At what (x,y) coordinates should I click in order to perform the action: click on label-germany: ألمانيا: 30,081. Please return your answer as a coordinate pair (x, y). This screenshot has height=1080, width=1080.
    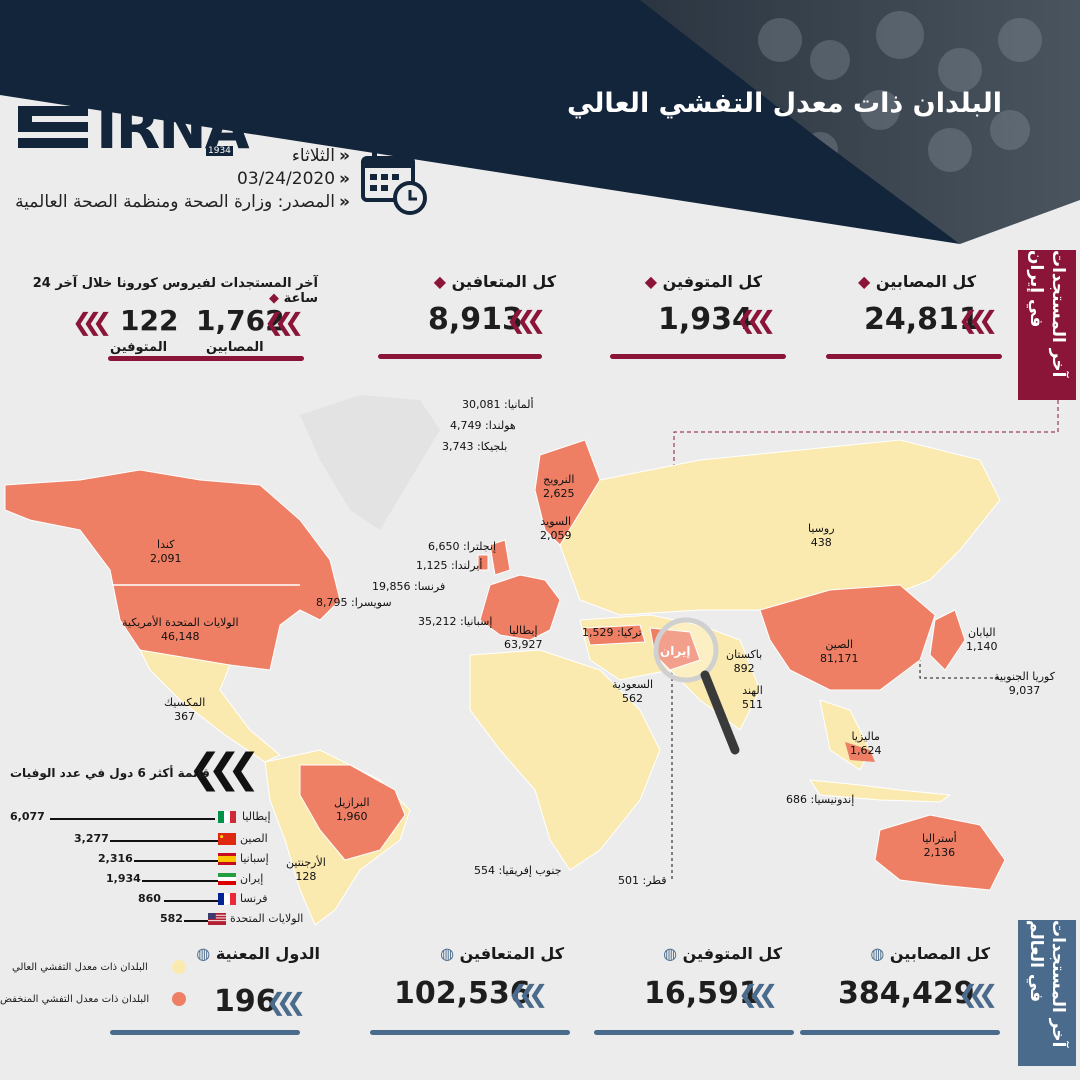
    Looking at the image, I should click on (498, 404).